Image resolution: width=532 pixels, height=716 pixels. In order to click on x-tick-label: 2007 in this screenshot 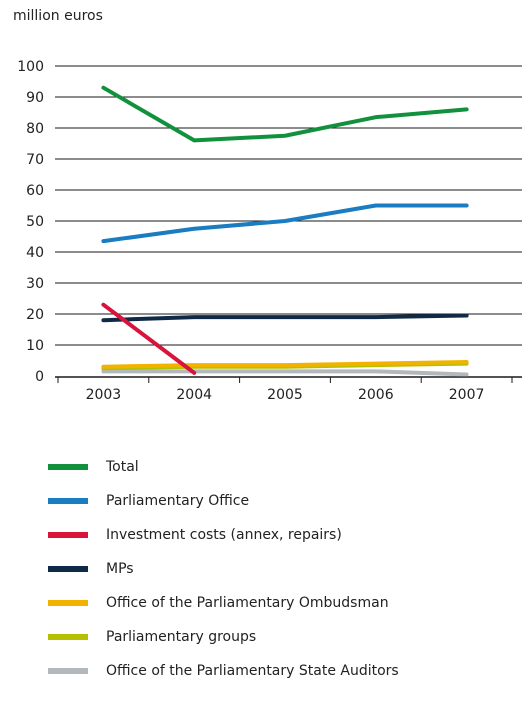, I will do `click(467, 395)`.